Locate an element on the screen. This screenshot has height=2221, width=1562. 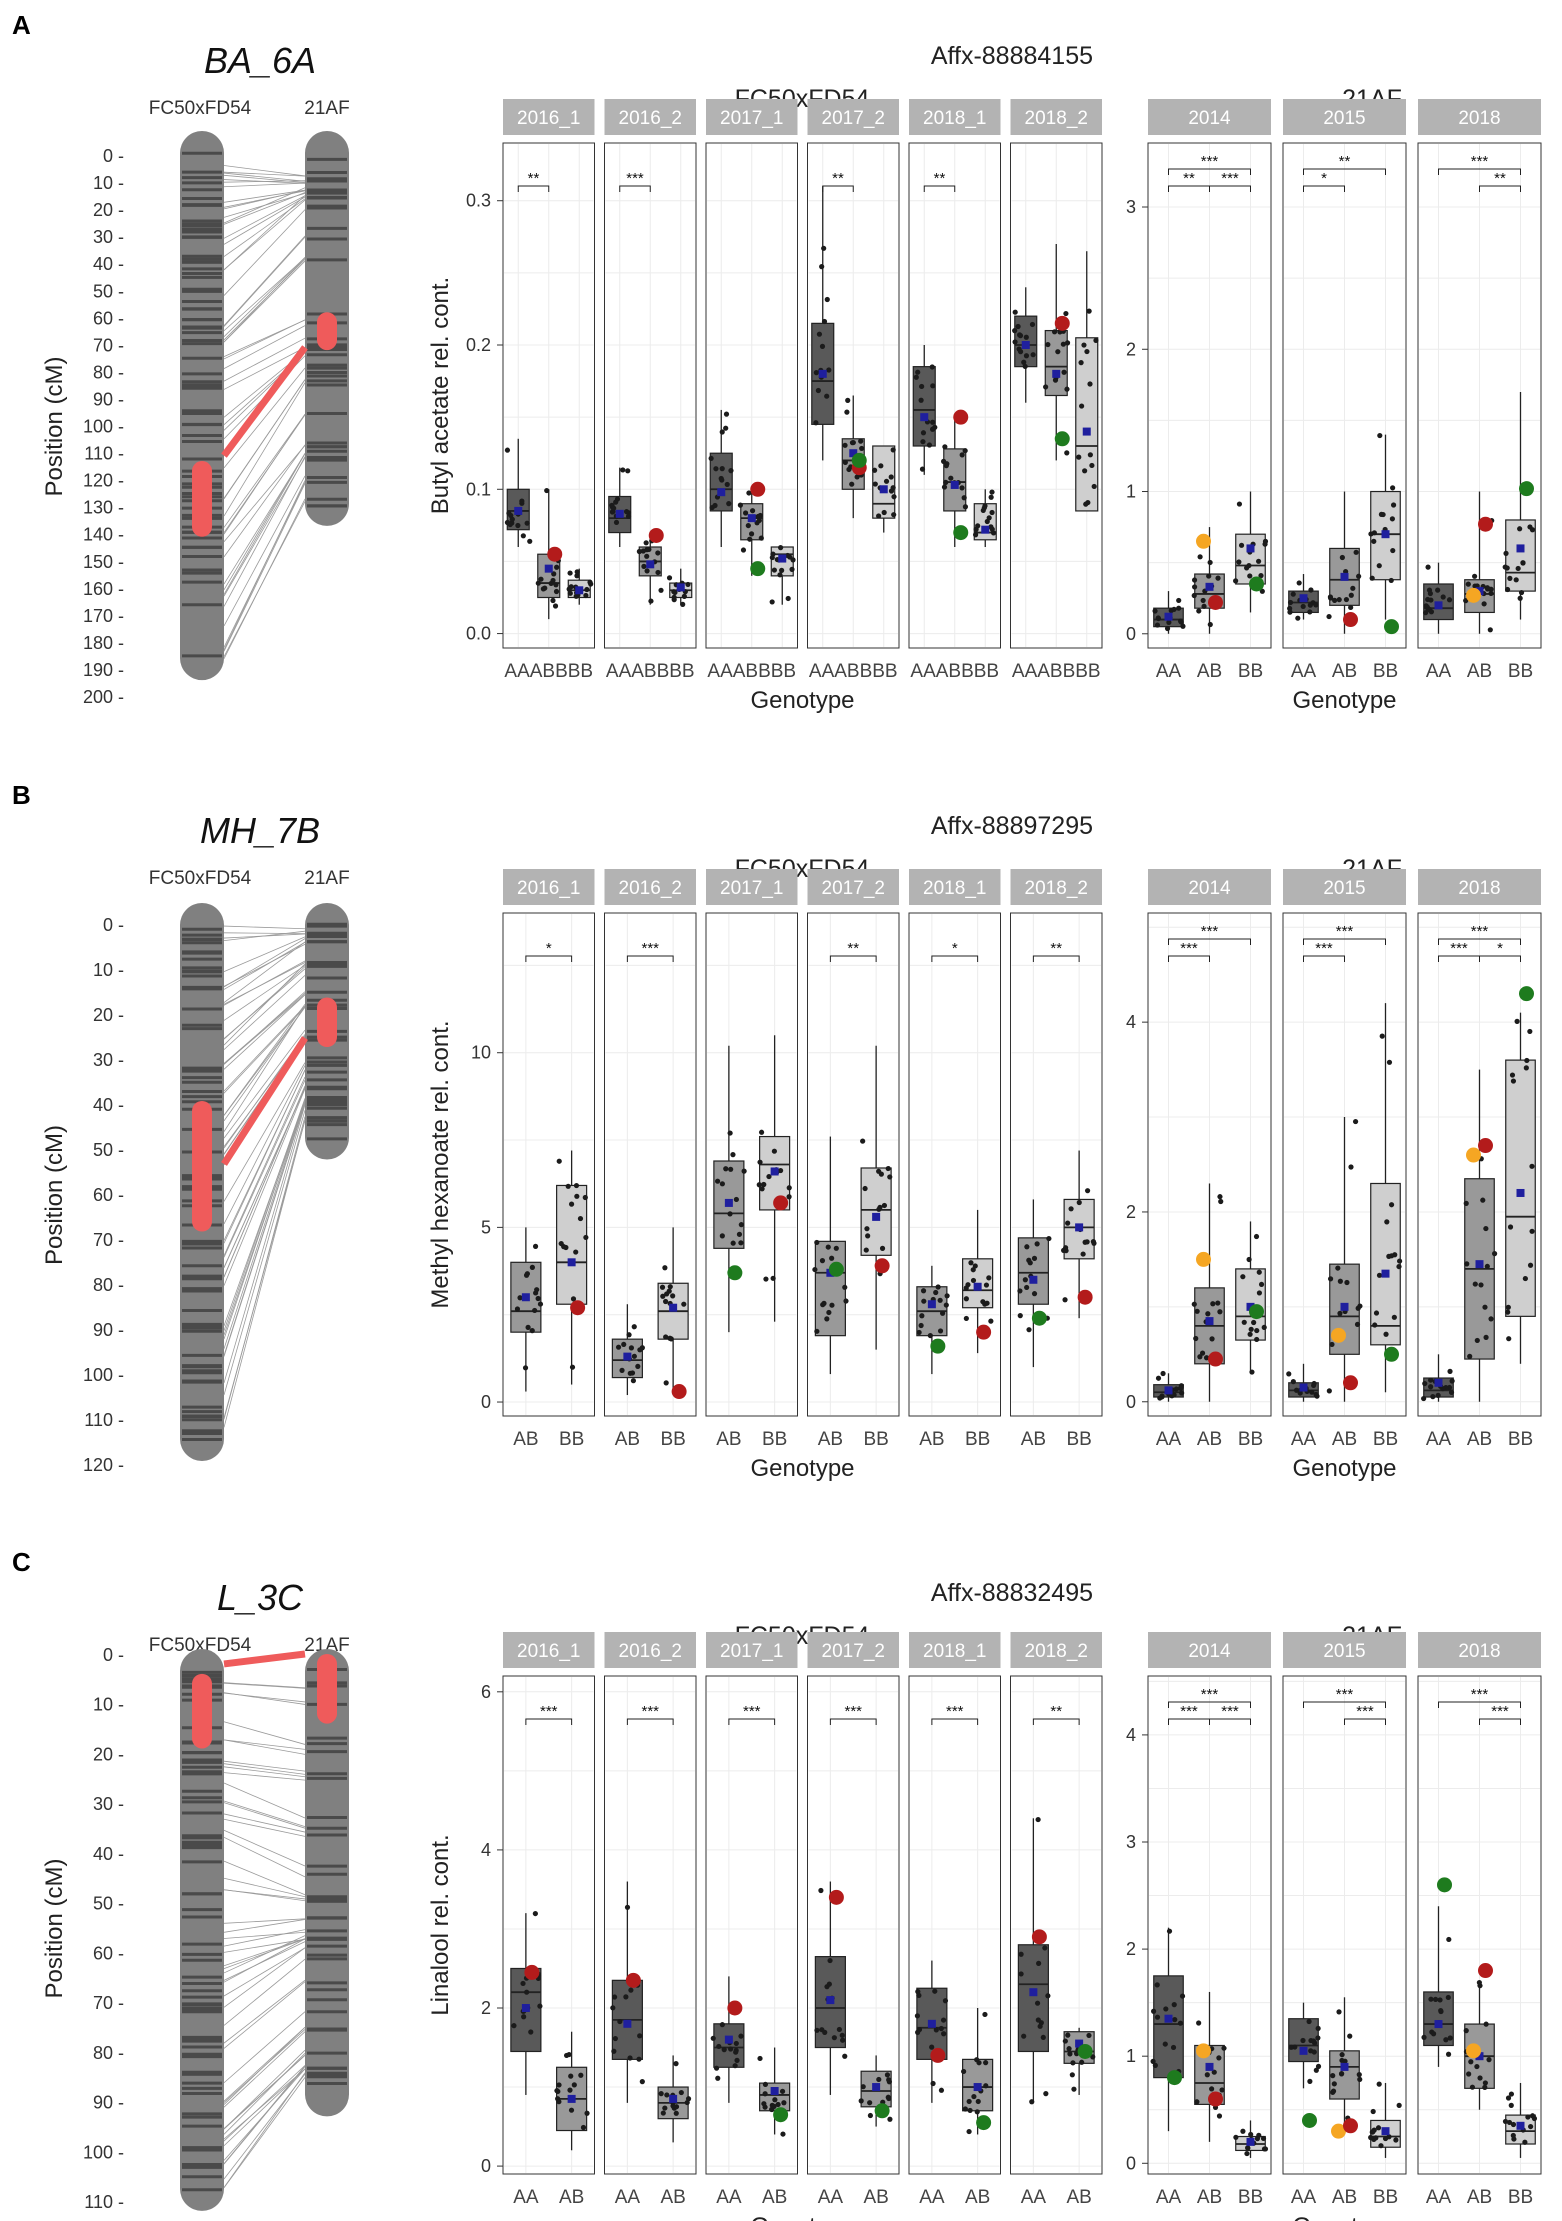
significance-label: * is located at coordinates (955, 948).